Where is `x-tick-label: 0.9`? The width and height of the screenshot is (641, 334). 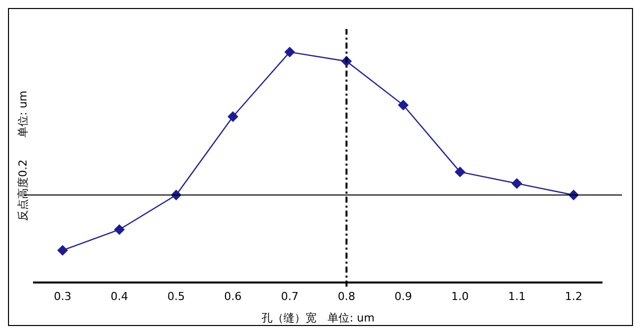
x-tick-label: 0.9 is located at coordinates (403, 297).